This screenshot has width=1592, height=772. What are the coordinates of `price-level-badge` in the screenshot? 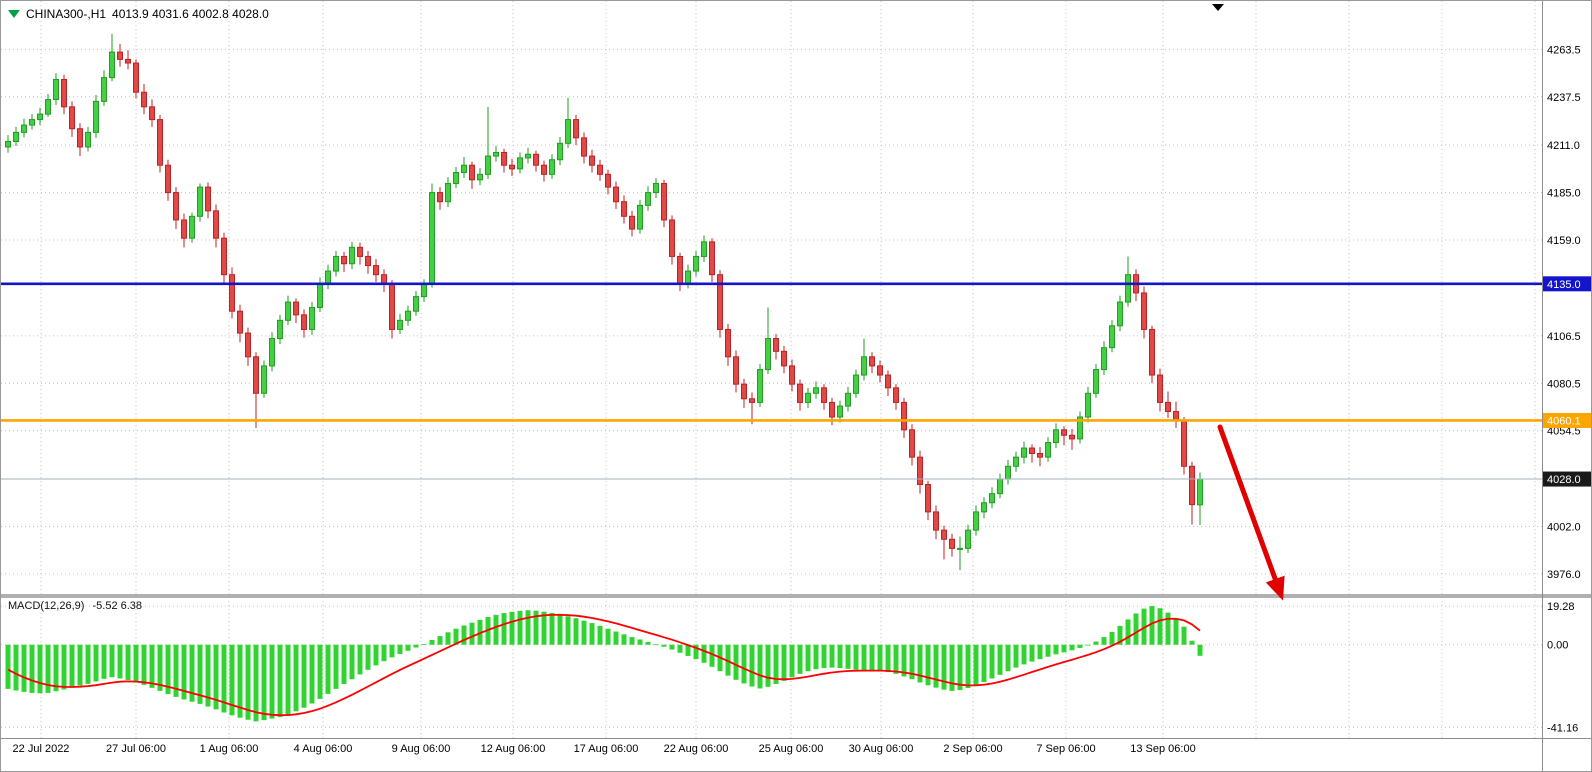 It's located at (1567, 479).